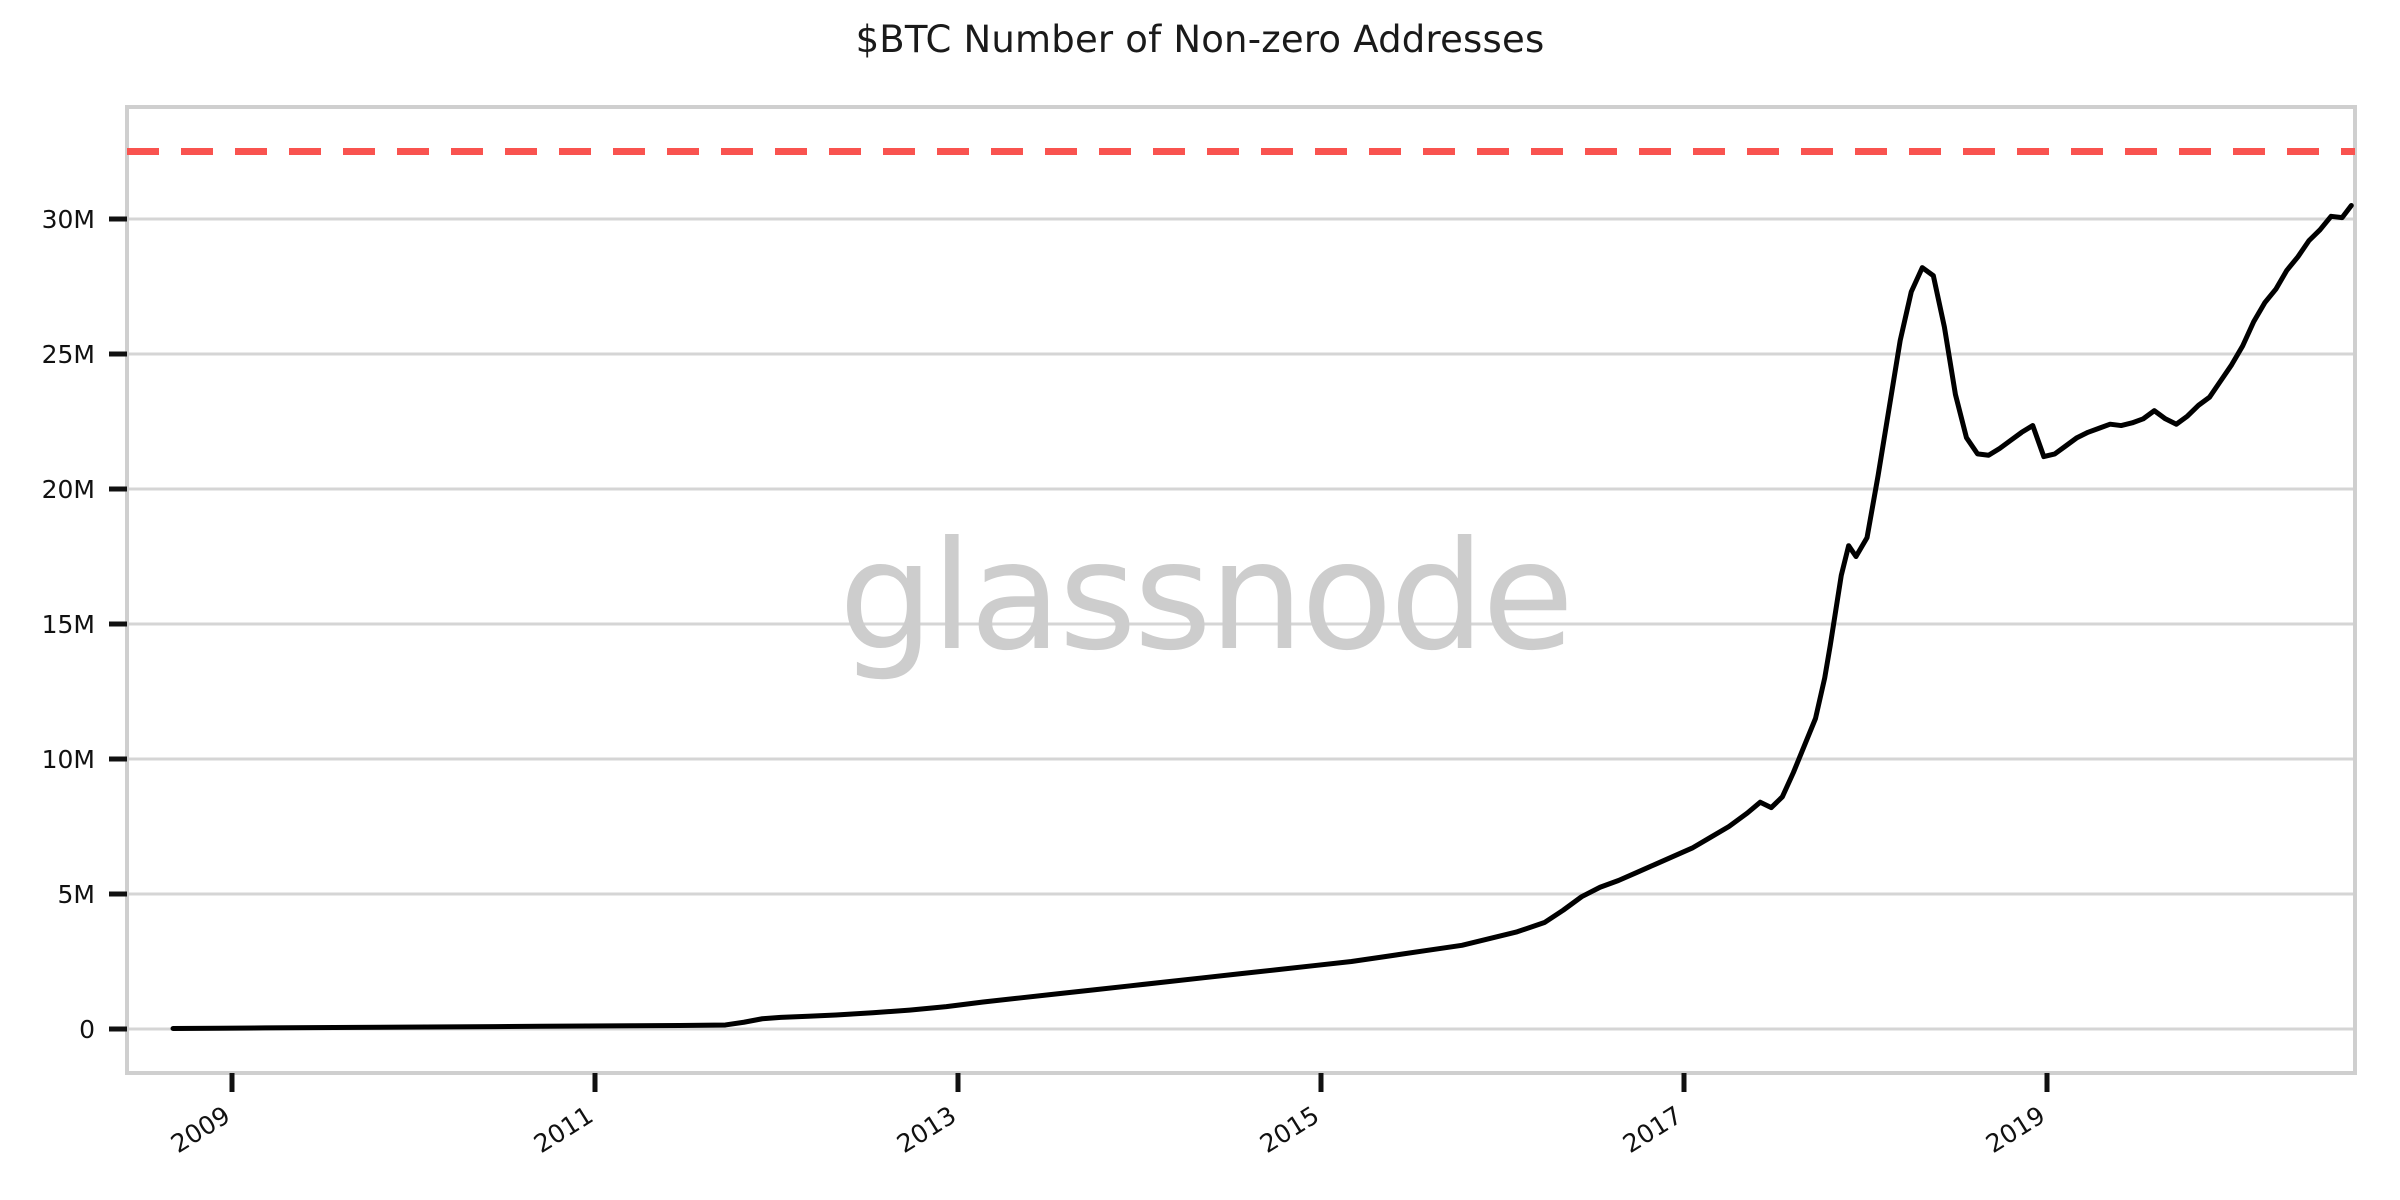 Image resolution: width=2400 pixels, height=1200 pixels. I want to click on y-axis-labels: 30M 25M 20M 15M 10M 5M 0, so click(68, 624).